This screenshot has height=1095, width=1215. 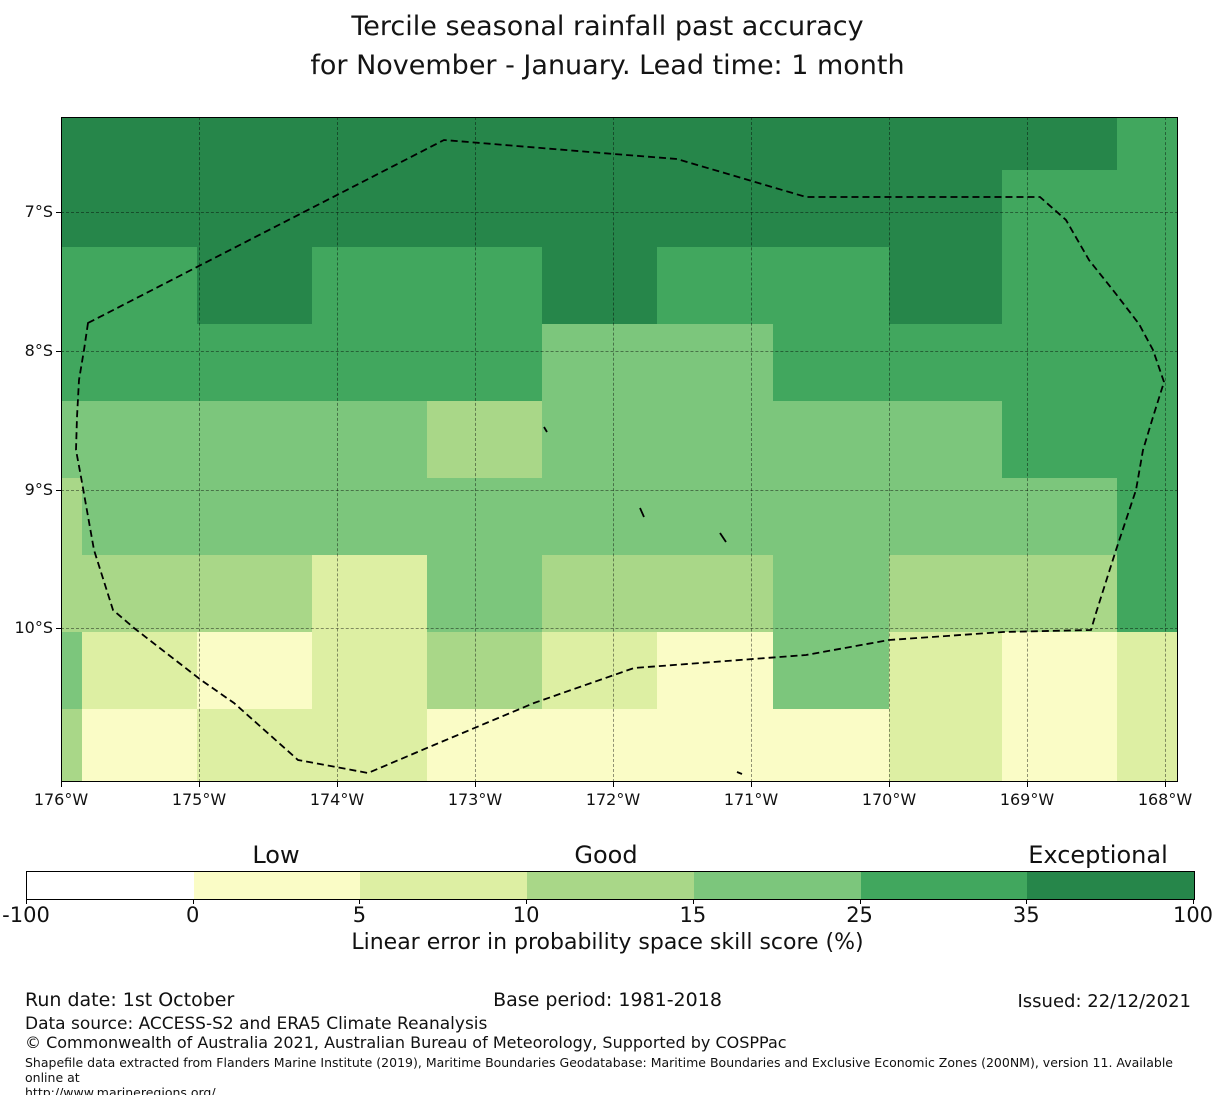 I want to click on longitude-tick-label: 171°W, so click(x=751, y=799).